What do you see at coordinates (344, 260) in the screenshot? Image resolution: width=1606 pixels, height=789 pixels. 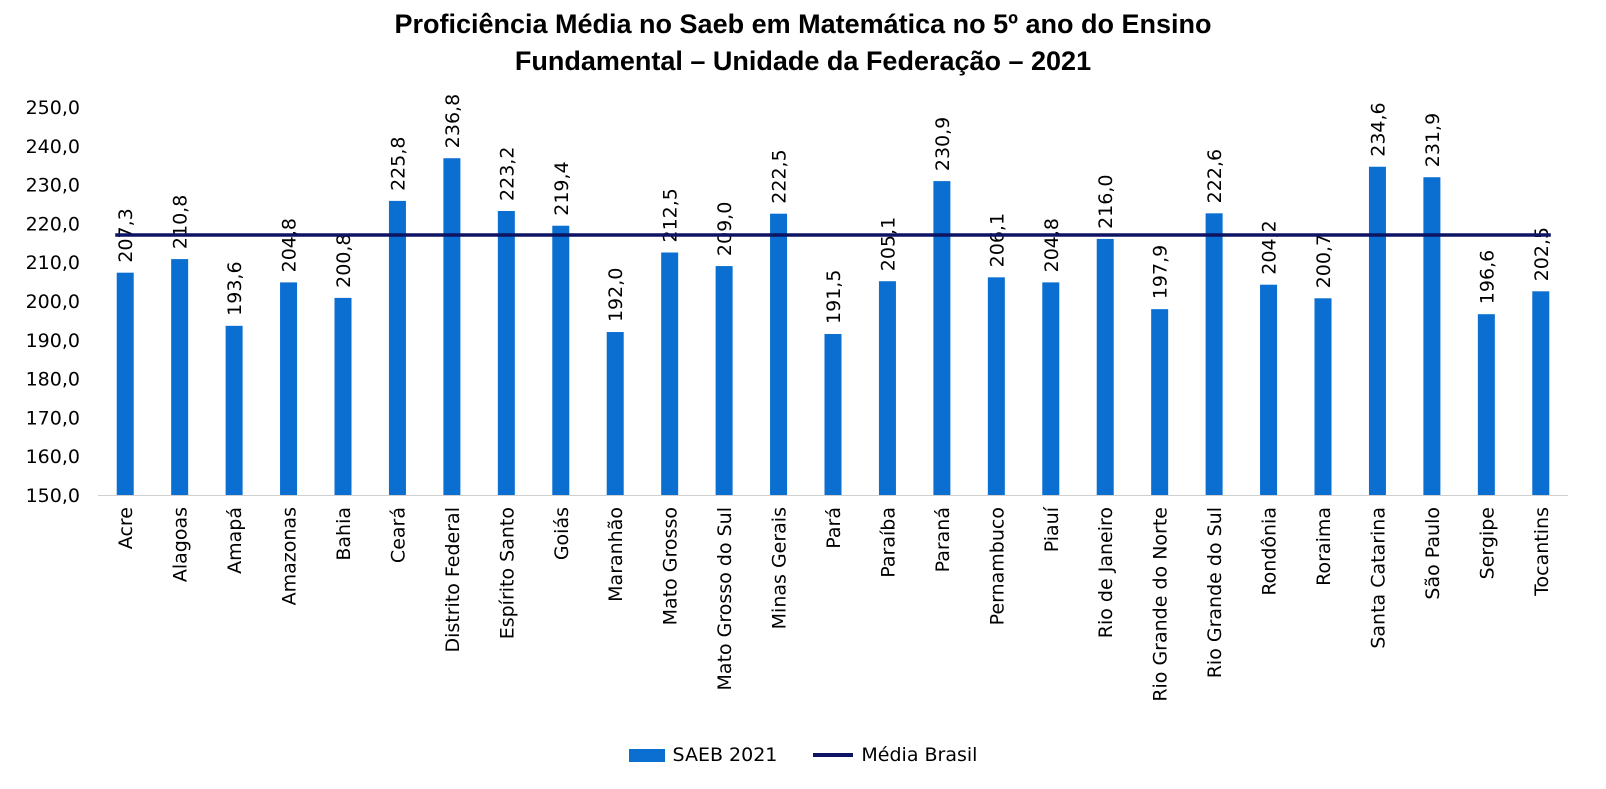 I see `data-label: 200,8` at bounding box center [344, 260].